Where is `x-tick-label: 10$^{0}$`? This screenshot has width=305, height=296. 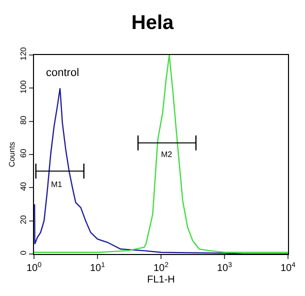 x-tick-label: 10$^{0}$ is located at coordinates (34, 268).